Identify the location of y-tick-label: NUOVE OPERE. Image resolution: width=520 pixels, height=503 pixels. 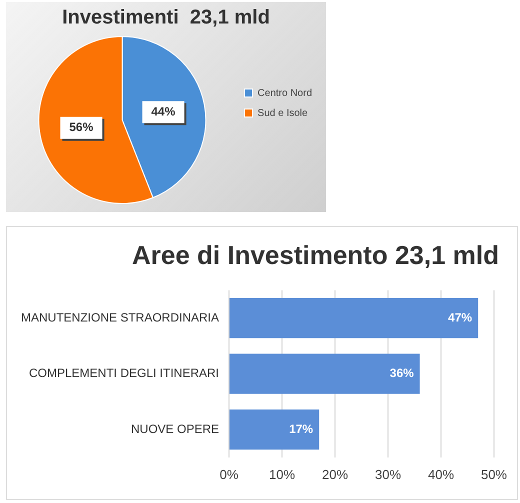
(175, 429).